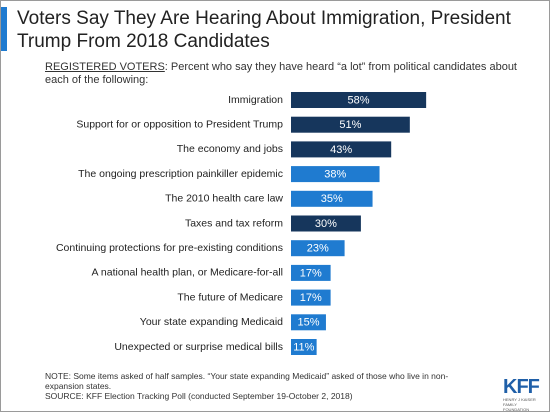 This screenshot has height=412, width=550. I want to click on value-label: 35%, so click(332, 199).